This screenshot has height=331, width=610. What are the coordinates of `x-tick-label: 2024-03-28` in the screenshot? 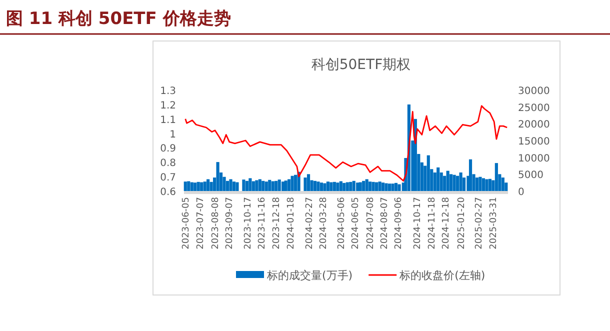 It's located at (323, 223).